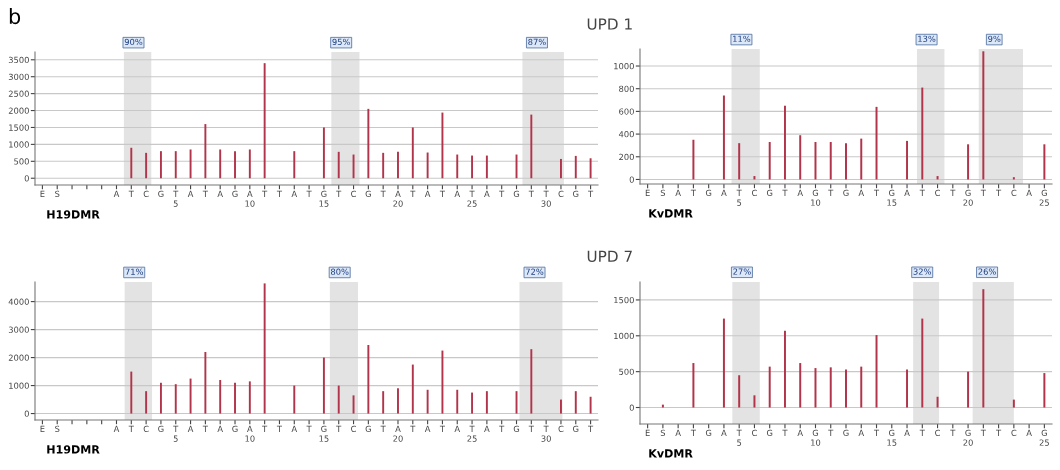 This screenshot has height=470, width=1060. Describe the element at coordinates (742, 38) in the screenshot. I see `band-label: 11%` at that location.